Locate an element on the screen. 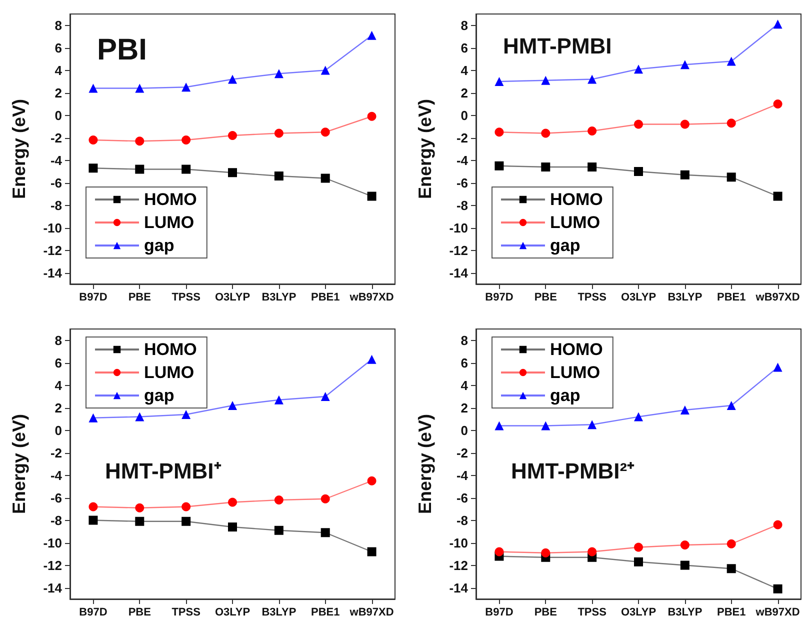  text: HMT-PMBI⁺ is located at coordinates (163, 471).